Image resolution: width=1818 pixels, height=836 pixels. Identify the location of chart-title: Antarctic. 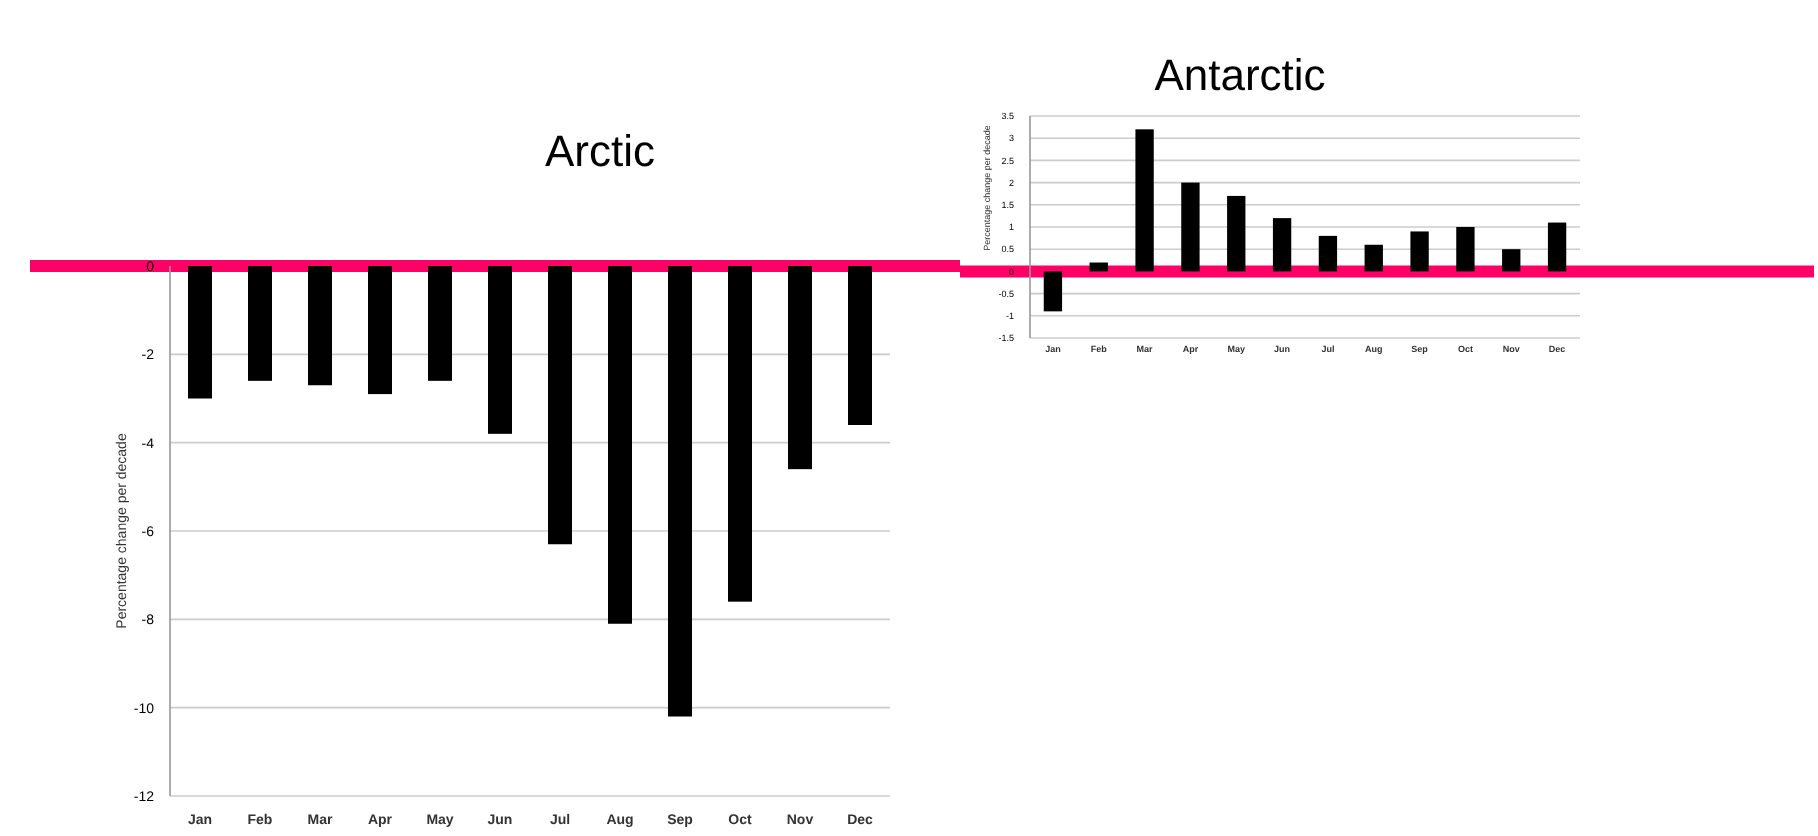
(1240, 75).